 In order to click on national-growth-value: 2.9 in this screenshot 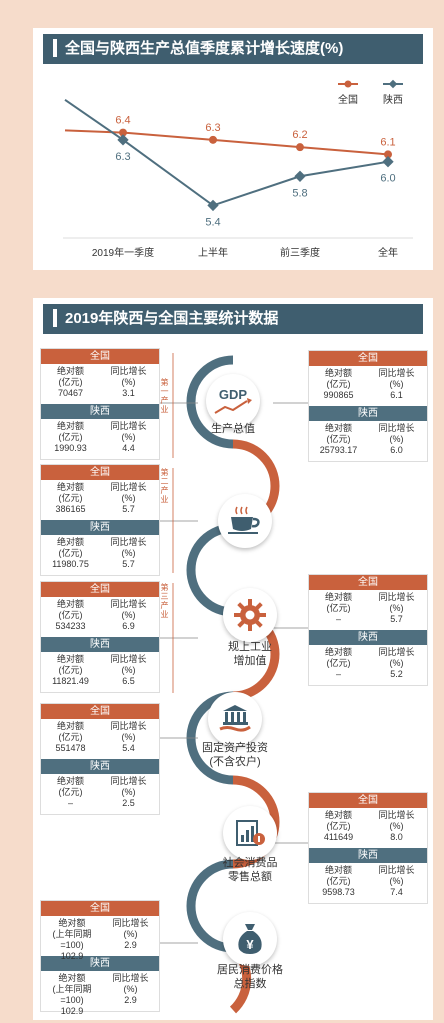, I will do `click(130, 945)`.